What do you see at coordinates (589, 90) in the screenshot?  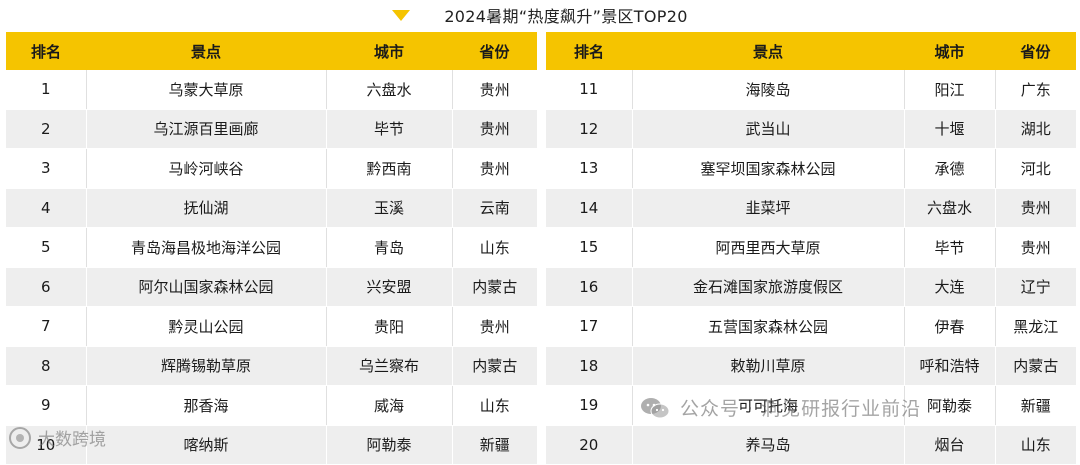 I see `rank-cell: 11` at bounding box center [589, 90].